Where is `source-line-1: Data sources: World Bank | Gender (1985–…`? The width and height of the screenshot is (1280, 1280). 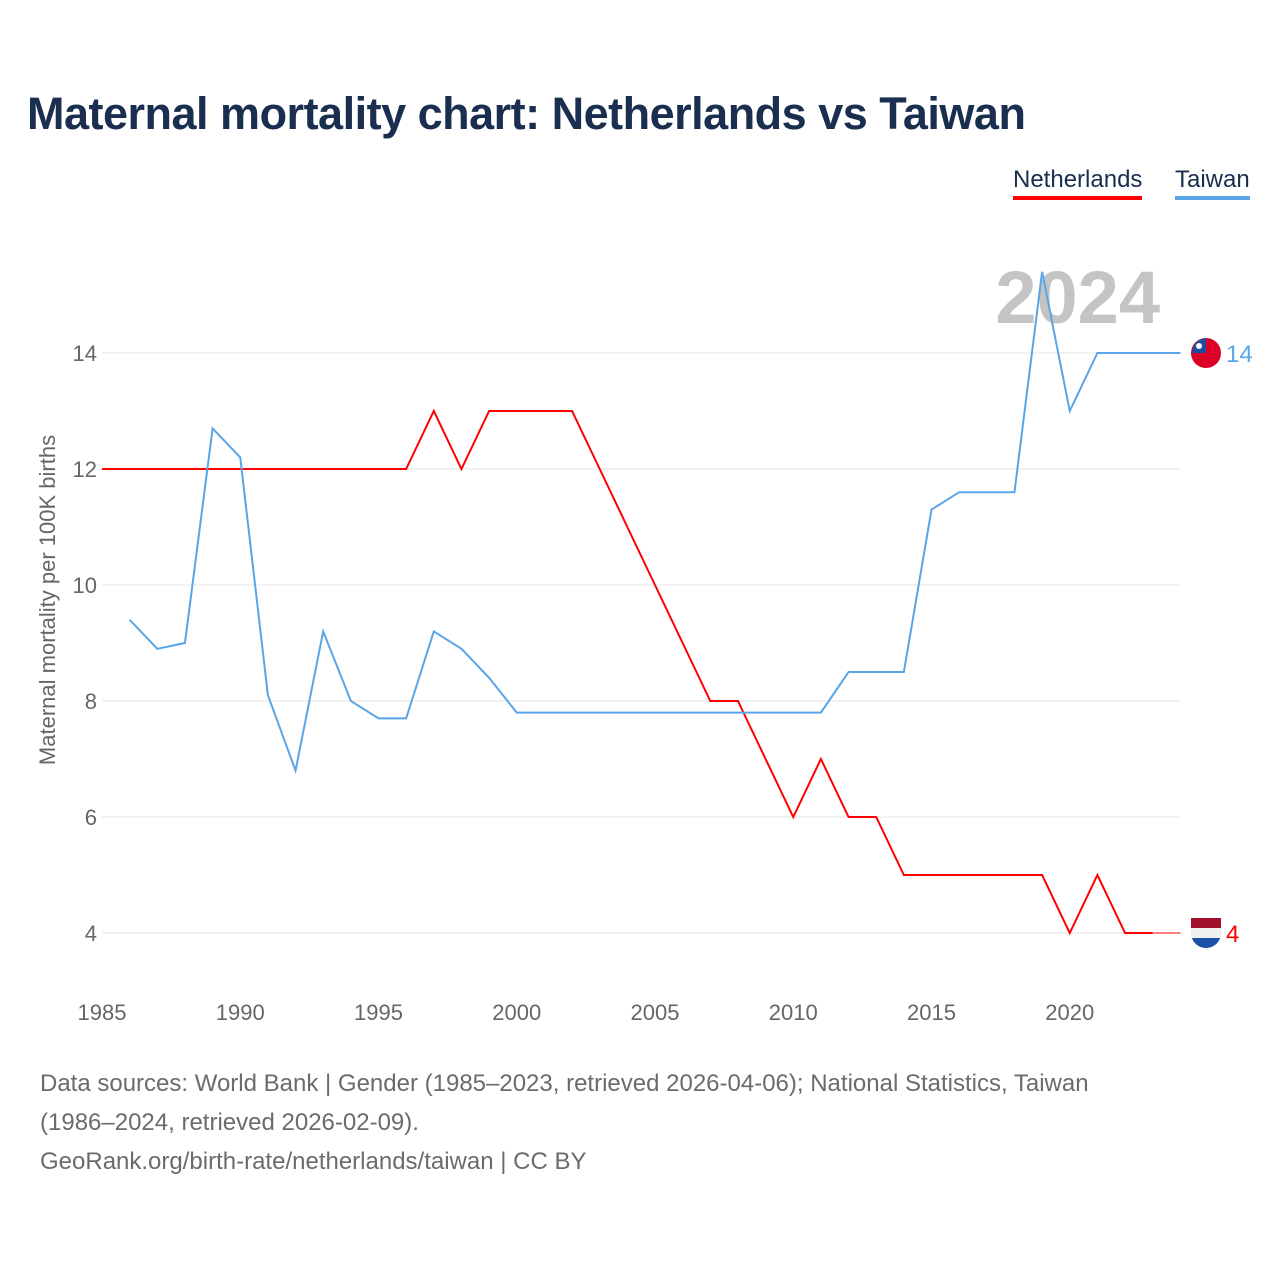 source-line-1: Data sources: World Bank | Gender (1985–… is located at coordinates (564, 1083).